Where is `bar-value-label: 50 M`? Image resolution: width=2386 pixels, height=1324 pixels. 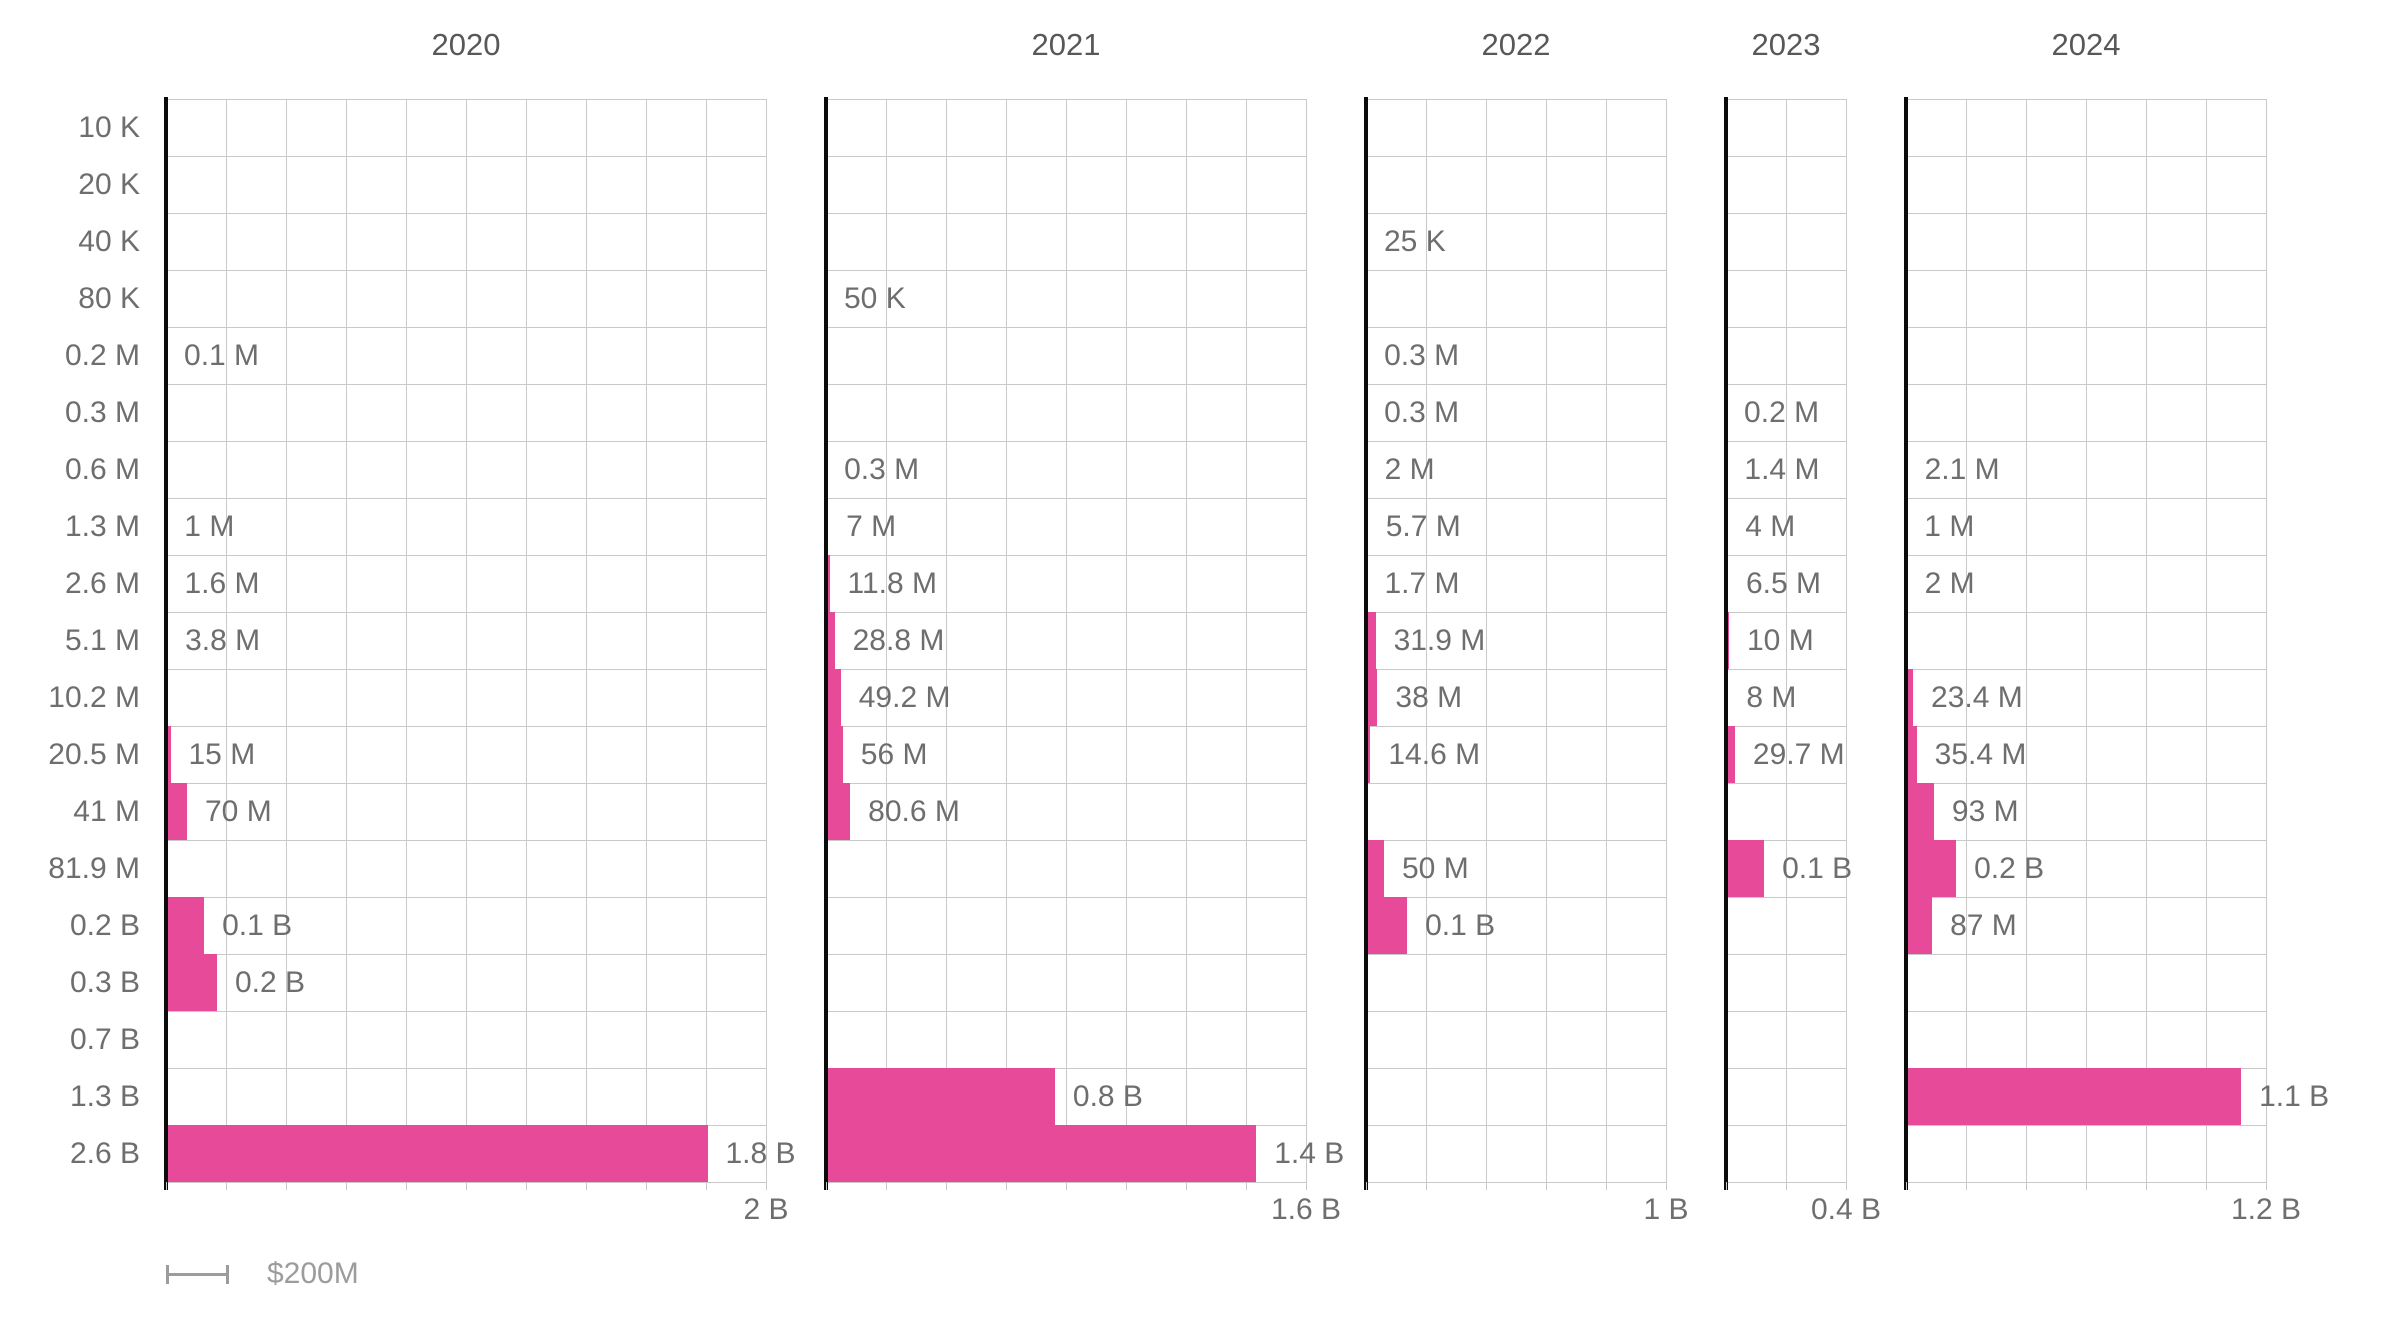
bar-value-label: 50 M is located at coordinates (1435, 868).